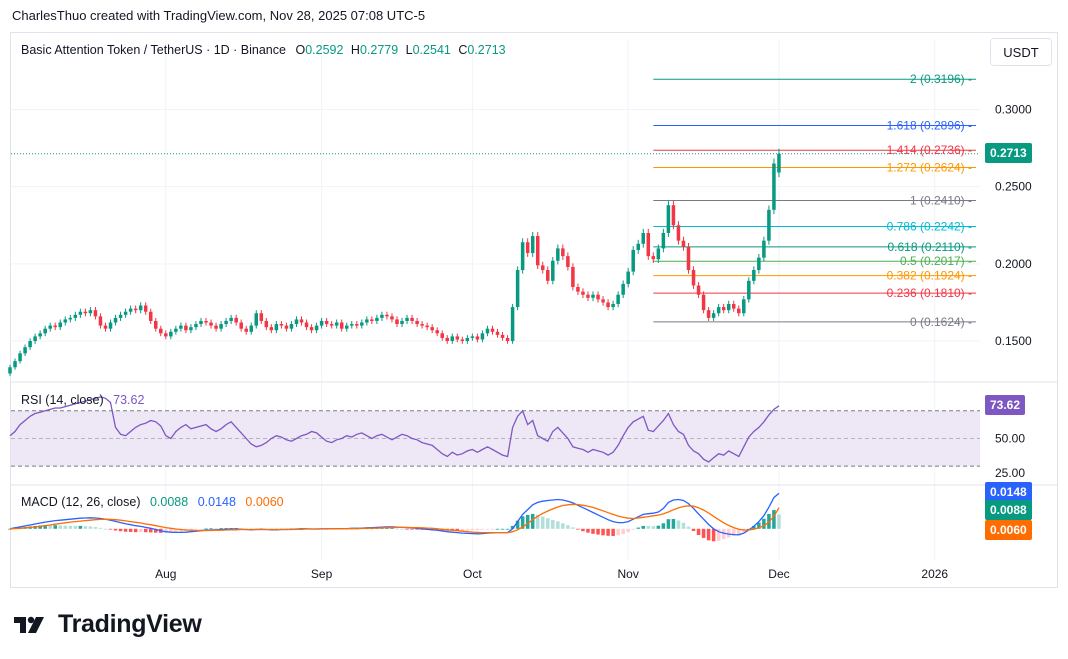 The height and width of the screenshot is (659, 1068). What do you see at coordinates (1013, 264) in the screenshot?
I see `price-tick-label: 0.2000` at bounding box center [1013, 264].